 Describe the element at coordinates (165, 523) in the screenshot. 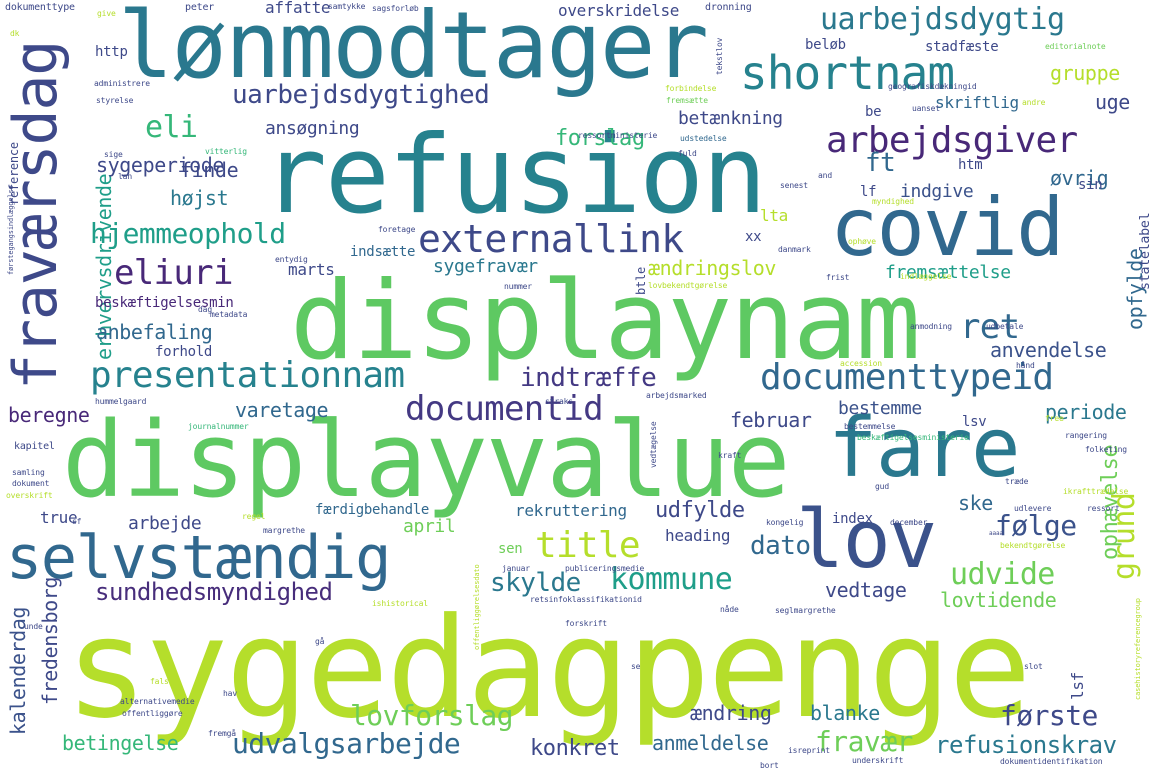

I see `word-arbejde: arbejde` at that location.